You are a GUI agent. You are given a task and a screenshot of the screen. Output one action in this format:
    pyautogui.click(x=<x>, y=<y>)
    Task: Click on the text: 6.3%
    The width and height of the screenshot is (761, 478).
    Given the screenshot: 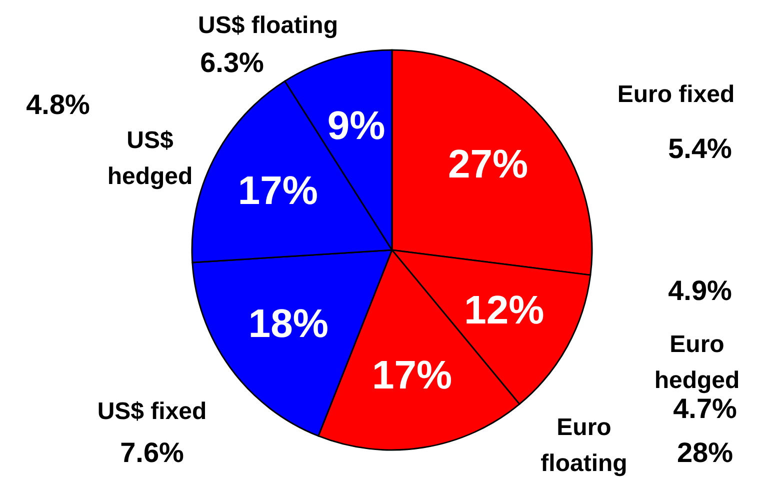 What is the action you would take?
    pyautogui.click(x=232, y=62)
    